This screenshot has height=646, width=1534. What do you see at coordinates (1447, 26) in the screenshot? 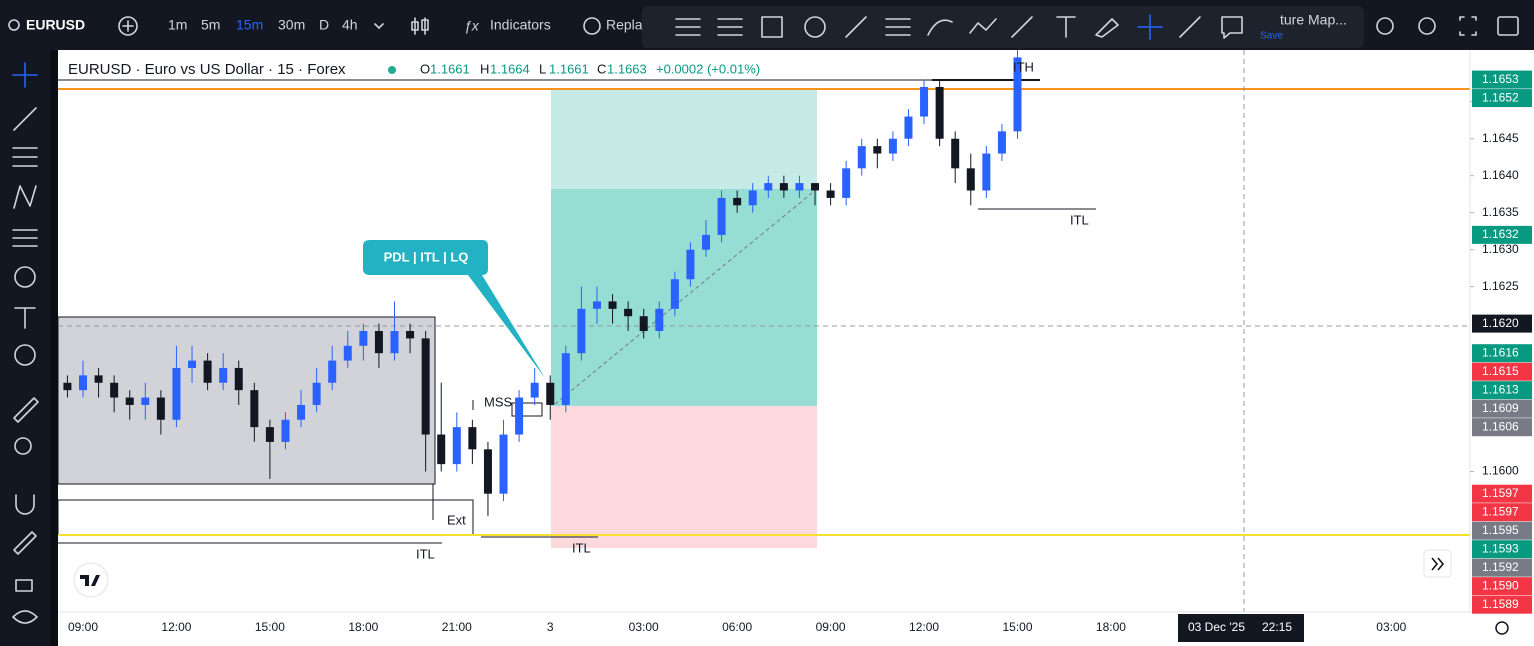
I see `right-tools` at bounding box center [1447, 26].